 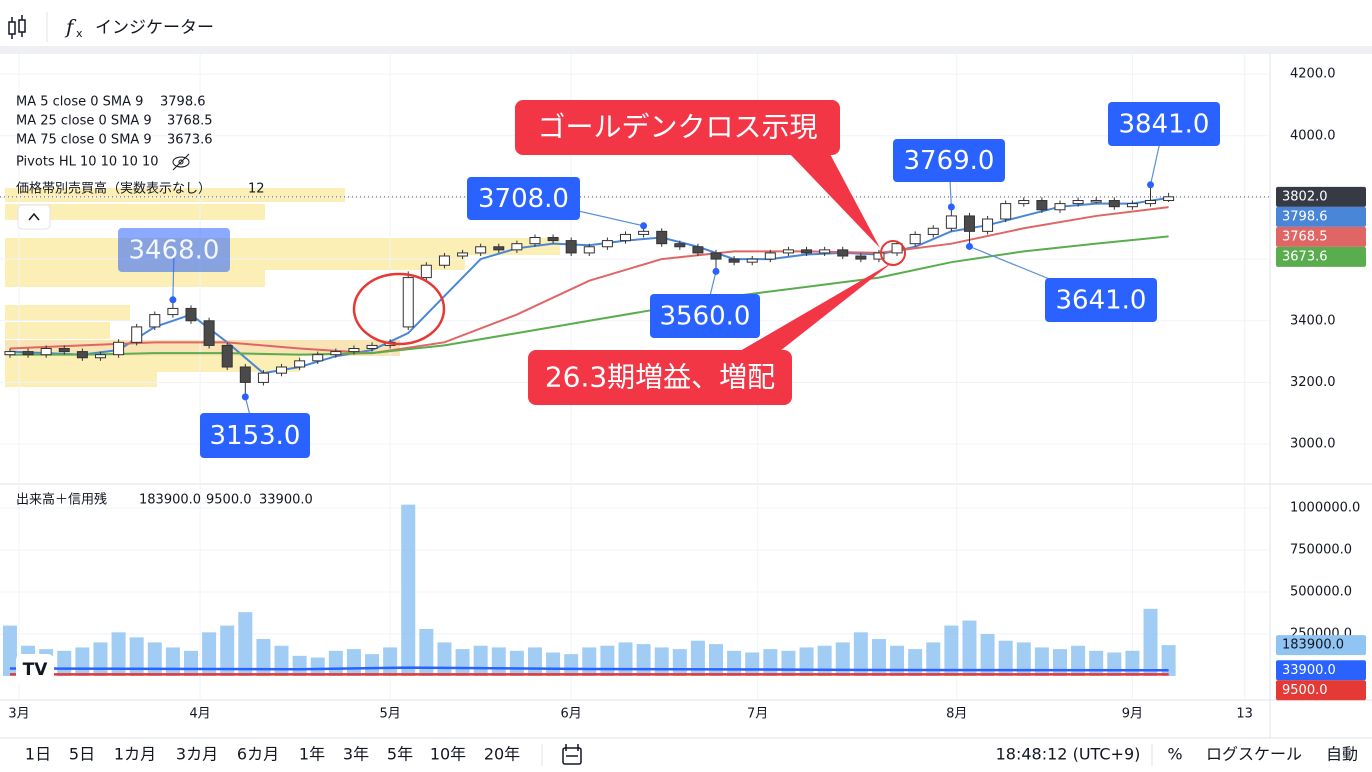 What do you see at coordinates (1174, 754) in the screenshot?
I see `percent-button: %` at bounding box center [1174, 754].